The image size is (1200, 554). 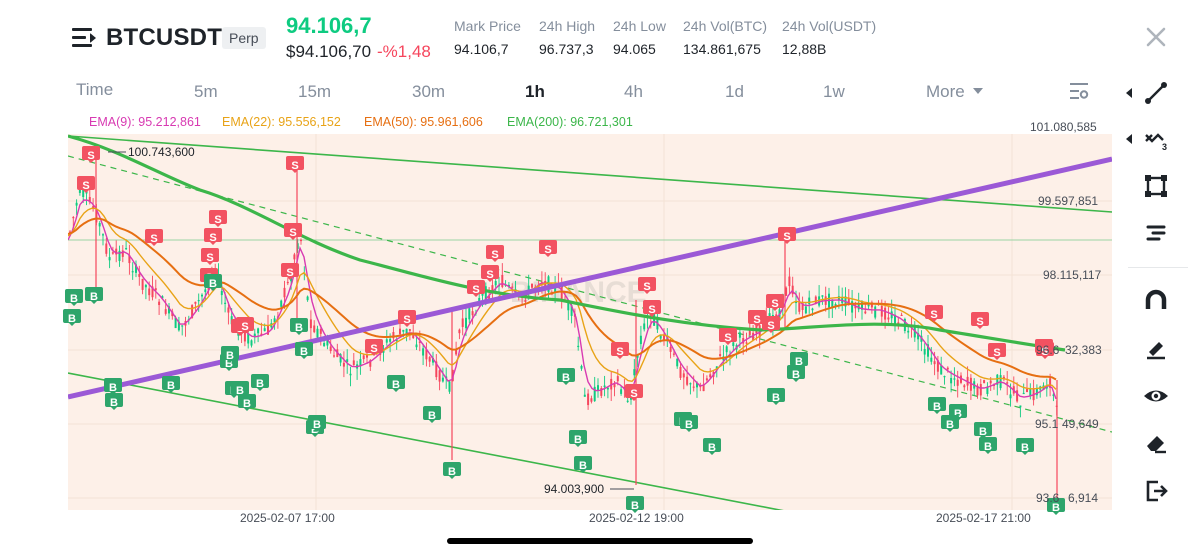 What do you see at coordinates (633, 91) in the screenshot?
I see `tab-4h: 4h` at bounding box center [633, 91].